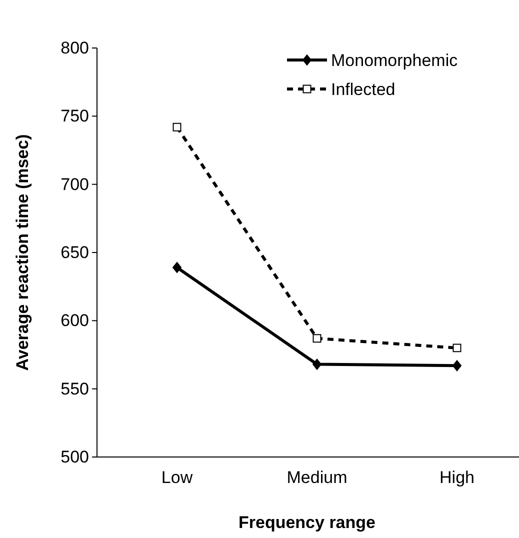 The height and width of the screenshot is (538, 519). What do you see at coordinates (74, 456) in the screenshot?
I see `y-tick-label: 500` at bounding box center [74, 456].